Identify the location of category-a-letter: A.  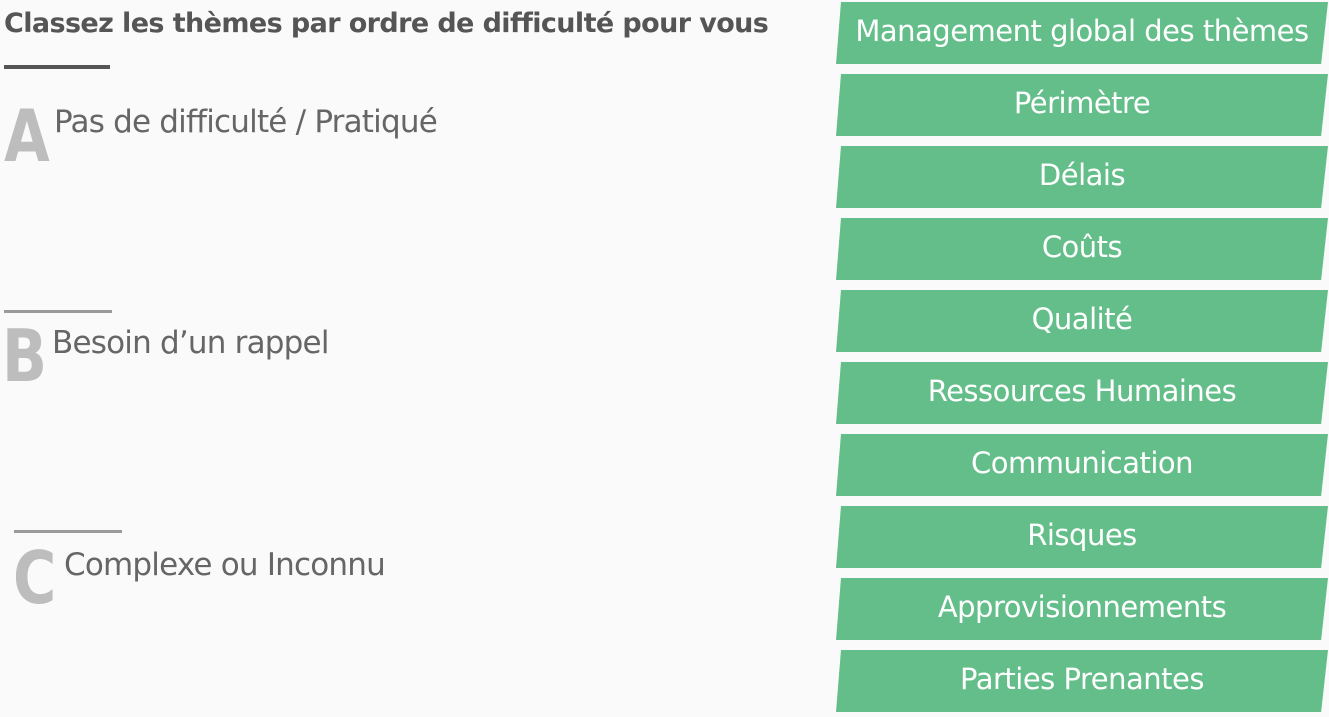
(27, 136).